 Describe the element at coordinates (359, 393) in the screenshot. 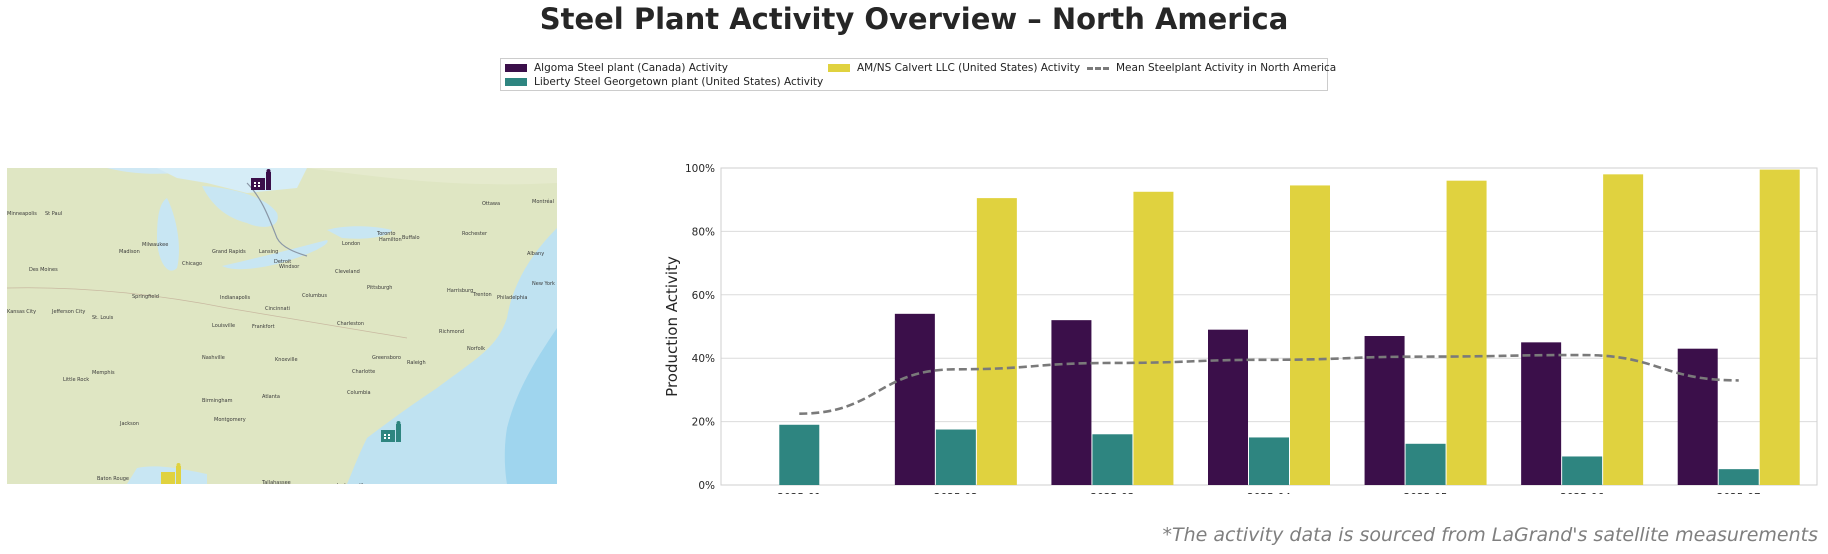

I see `map-city-label: Columbia` at that location.